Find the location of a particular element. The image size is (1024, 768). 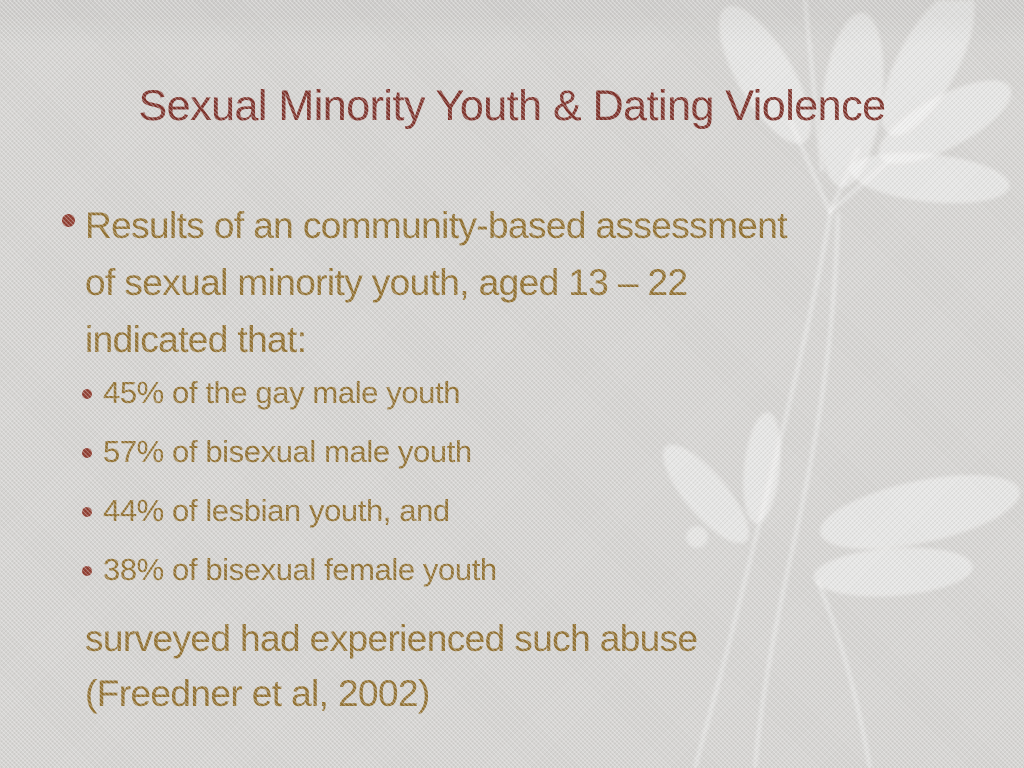

stat-bullet-text: 57% of bisexual male youth is located at coordinates (287, 451).